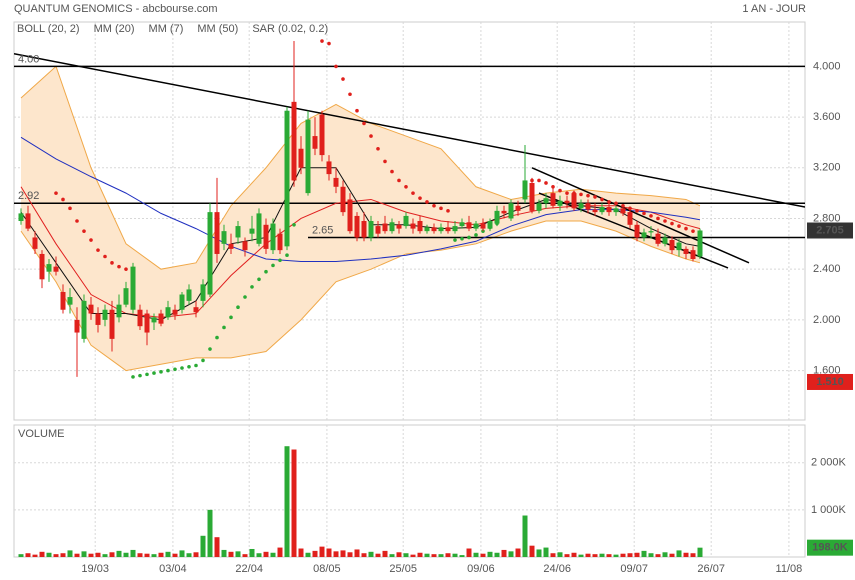 The width and height of the screenshot is (855, 580). What do you see at coordinates (95, 569) in the screenshot?
I see `x-tick-label: 19/03` at bounding box center [95, 569].